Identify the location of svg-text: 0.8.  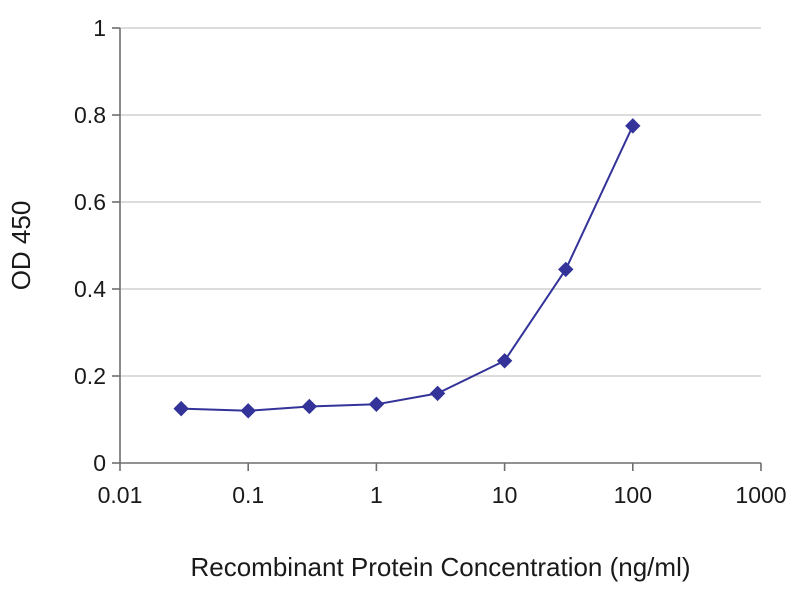
(90, 115).